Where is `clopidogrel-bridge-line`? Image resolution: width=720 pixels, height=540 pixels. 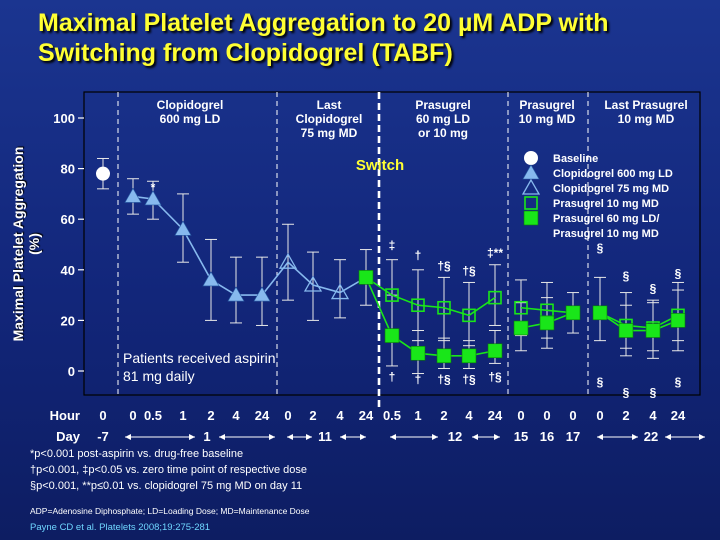
clopidogrel-bridge-line is located at coordinates (275, 278).